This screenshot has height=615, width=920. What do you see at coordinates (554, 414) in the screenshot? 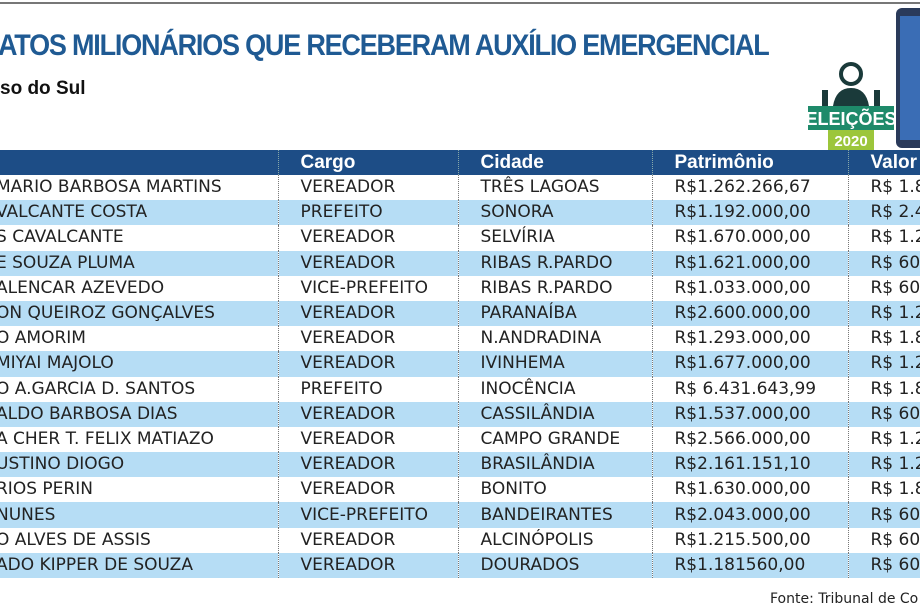
I see `cell-cidade: CASSILÂNDIA` at bounding box center [554, 414].